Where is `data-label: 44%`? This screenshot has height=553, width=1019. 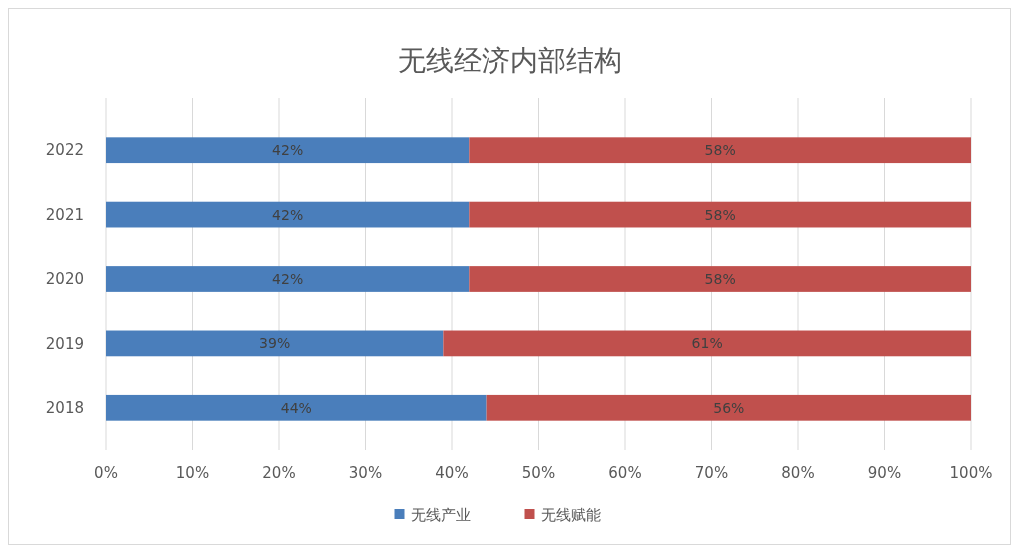 data-label: 44% is located at coordinates (296, 407).